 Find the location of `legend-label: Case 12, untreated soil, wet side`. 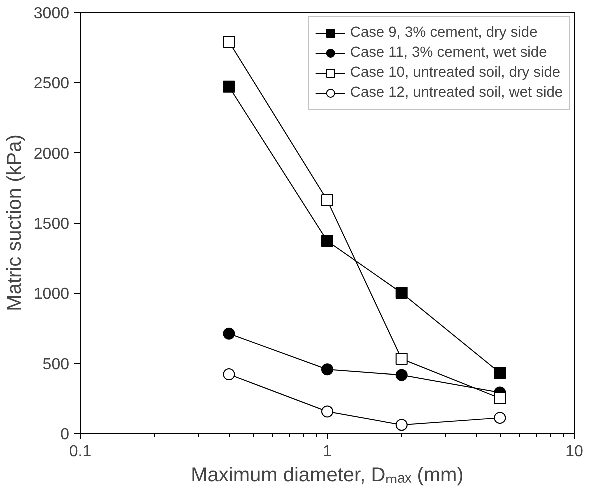

legend-label: Case 12, untreated soil, wet side is located at coordinates (456, 93).